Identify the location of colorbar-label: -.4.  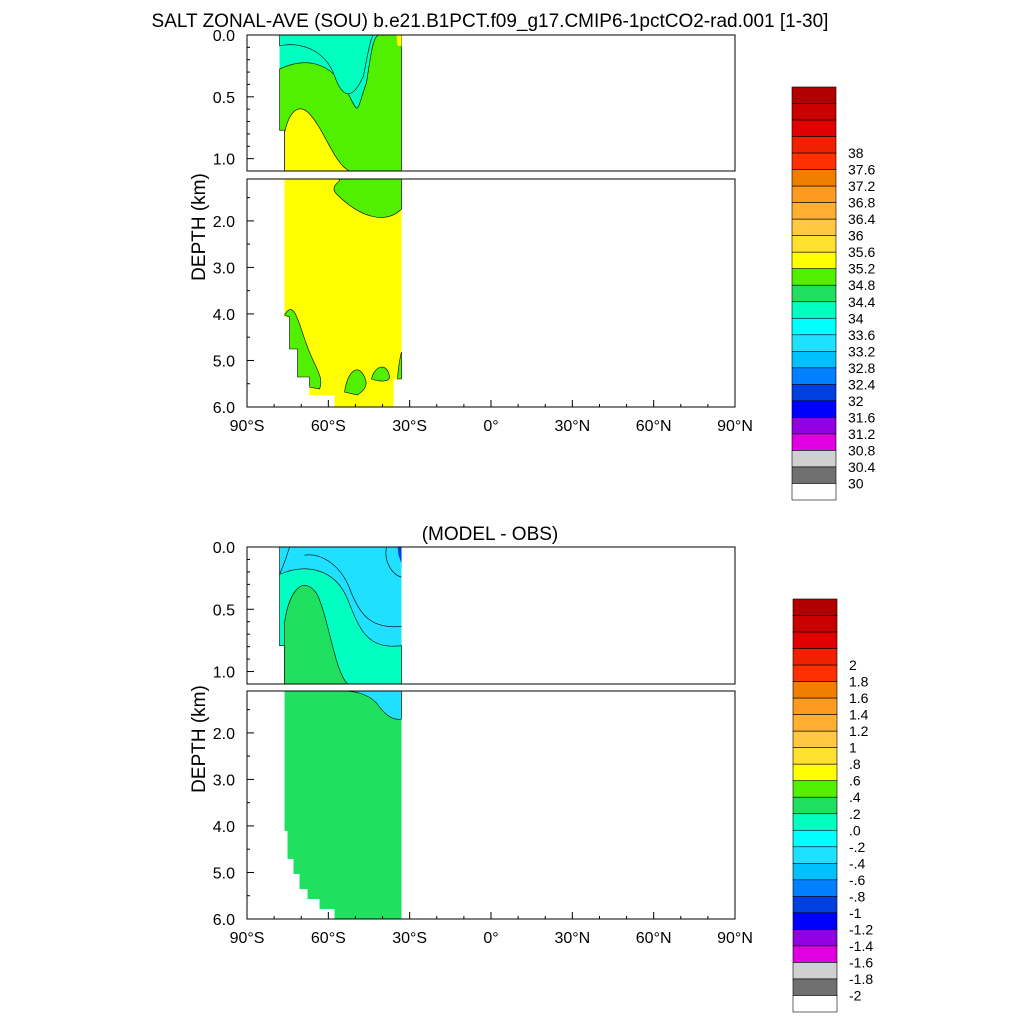
(857, 863).